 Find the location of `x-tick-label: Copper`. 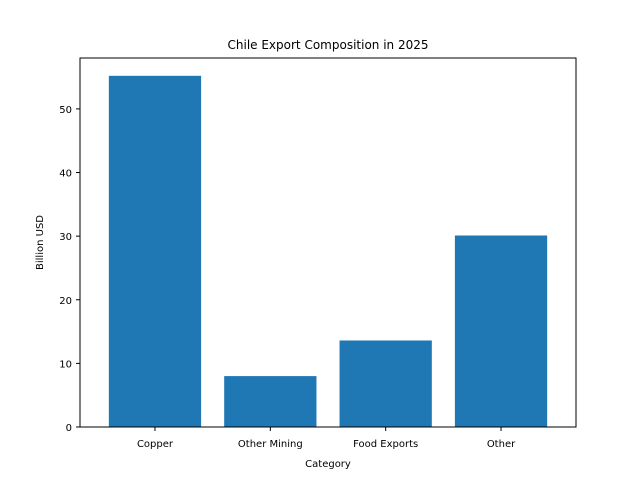

x-tick-label: Copper is located at coordinates (155, 444).